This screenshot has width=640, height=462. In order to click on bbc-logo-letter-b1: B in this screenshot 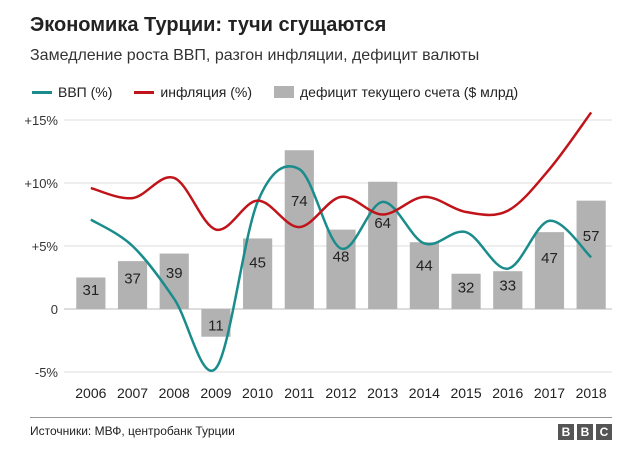, I will do `click(566, 432)`.